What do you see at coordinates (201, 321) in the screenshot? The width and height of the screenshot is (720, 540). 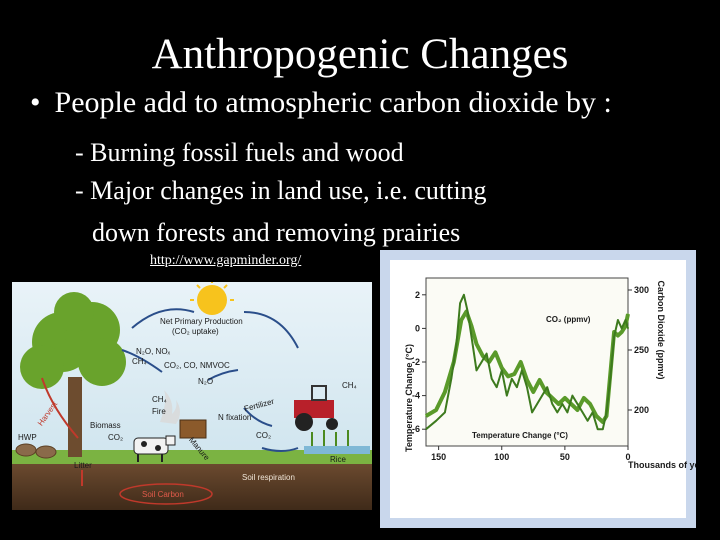 I see `label-npp: Net Primary Production` at bounding box center [201, 321].